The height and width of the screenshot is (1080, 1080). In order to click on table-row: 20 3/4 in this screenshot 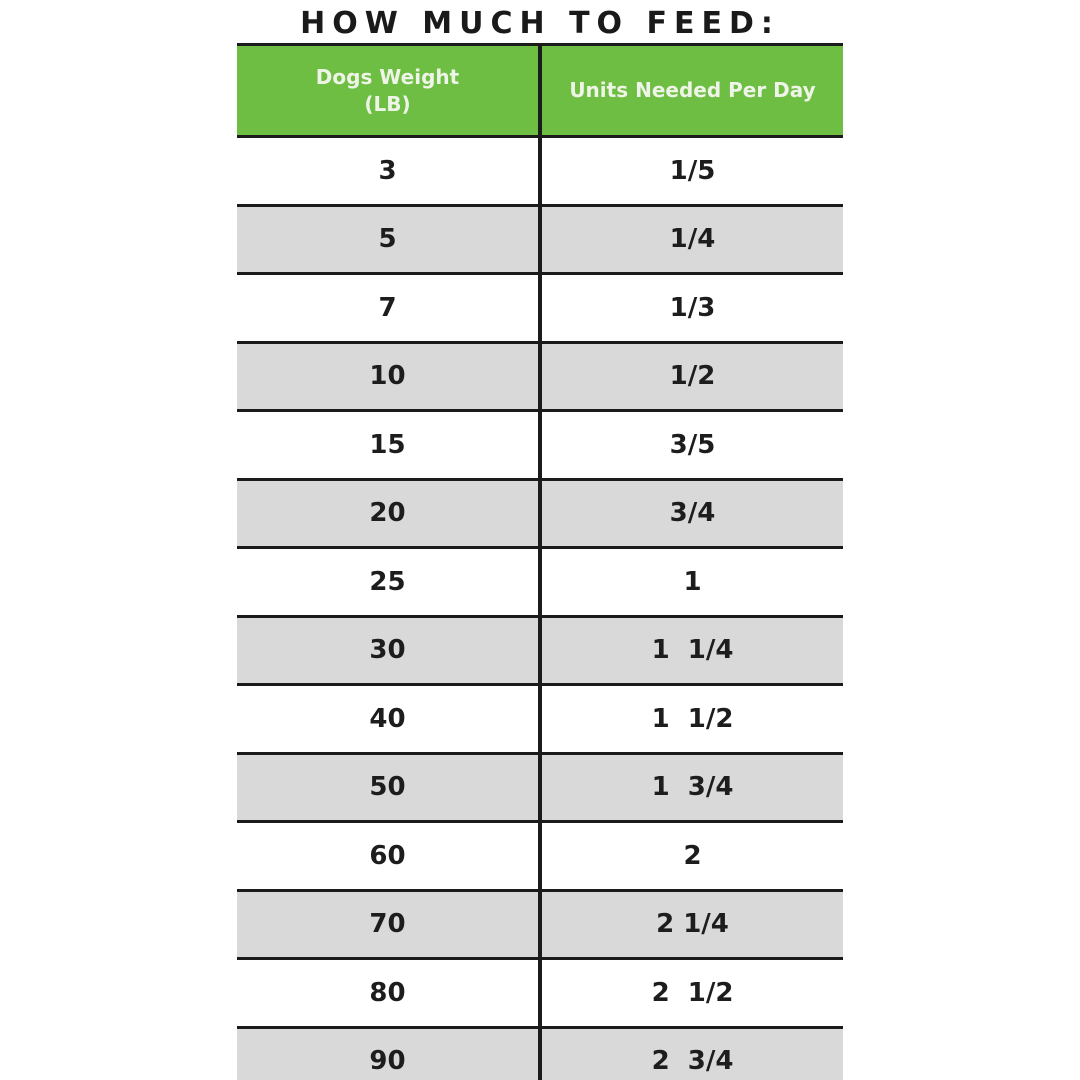, I will do `click(540, 511)`.